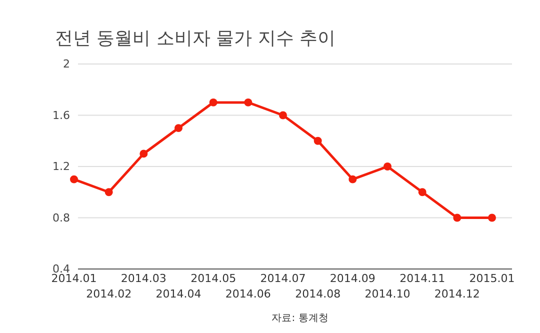  Describe the element at coordinates (66, 64) in the screenshot. I see `y-tick-label: 2` at that location.